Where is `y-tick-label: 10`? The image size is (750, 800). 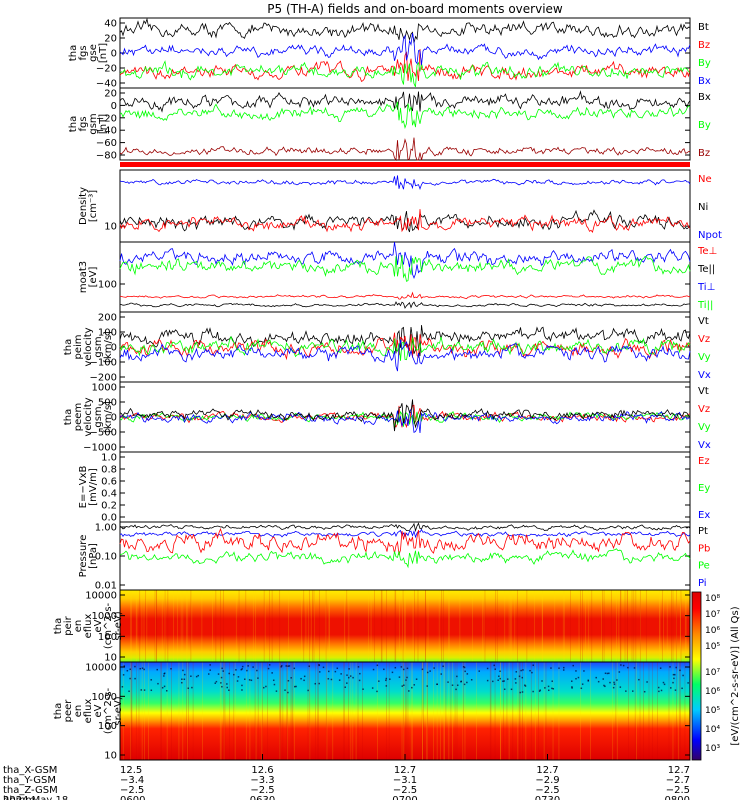 y-tick-label: 10 is located at coordinates (110, 658).